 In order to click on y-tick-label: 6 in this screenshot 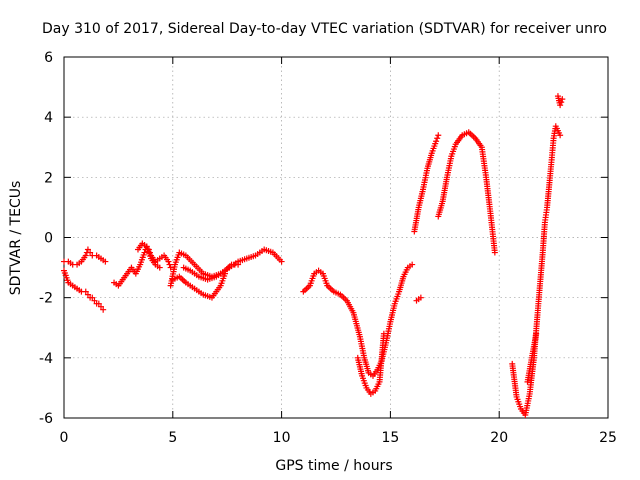, I will do `click(48, 58)`.